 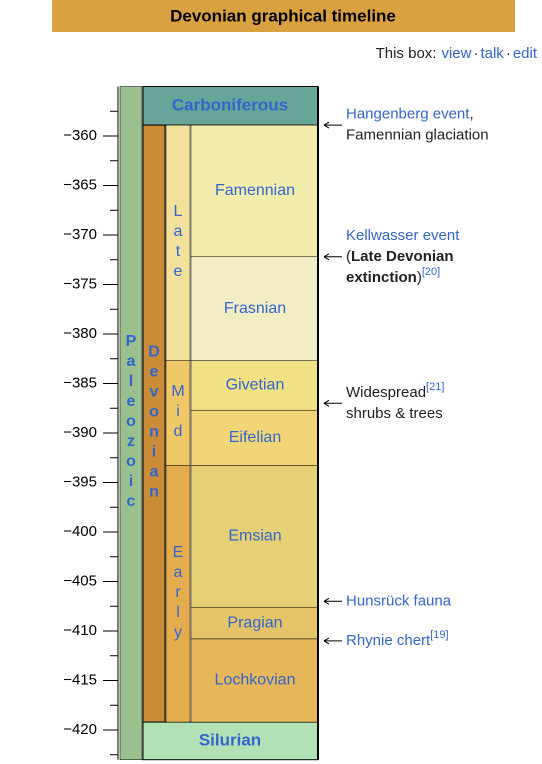 I want to click on stage-label: Pragian, so click(x=254, y=622).